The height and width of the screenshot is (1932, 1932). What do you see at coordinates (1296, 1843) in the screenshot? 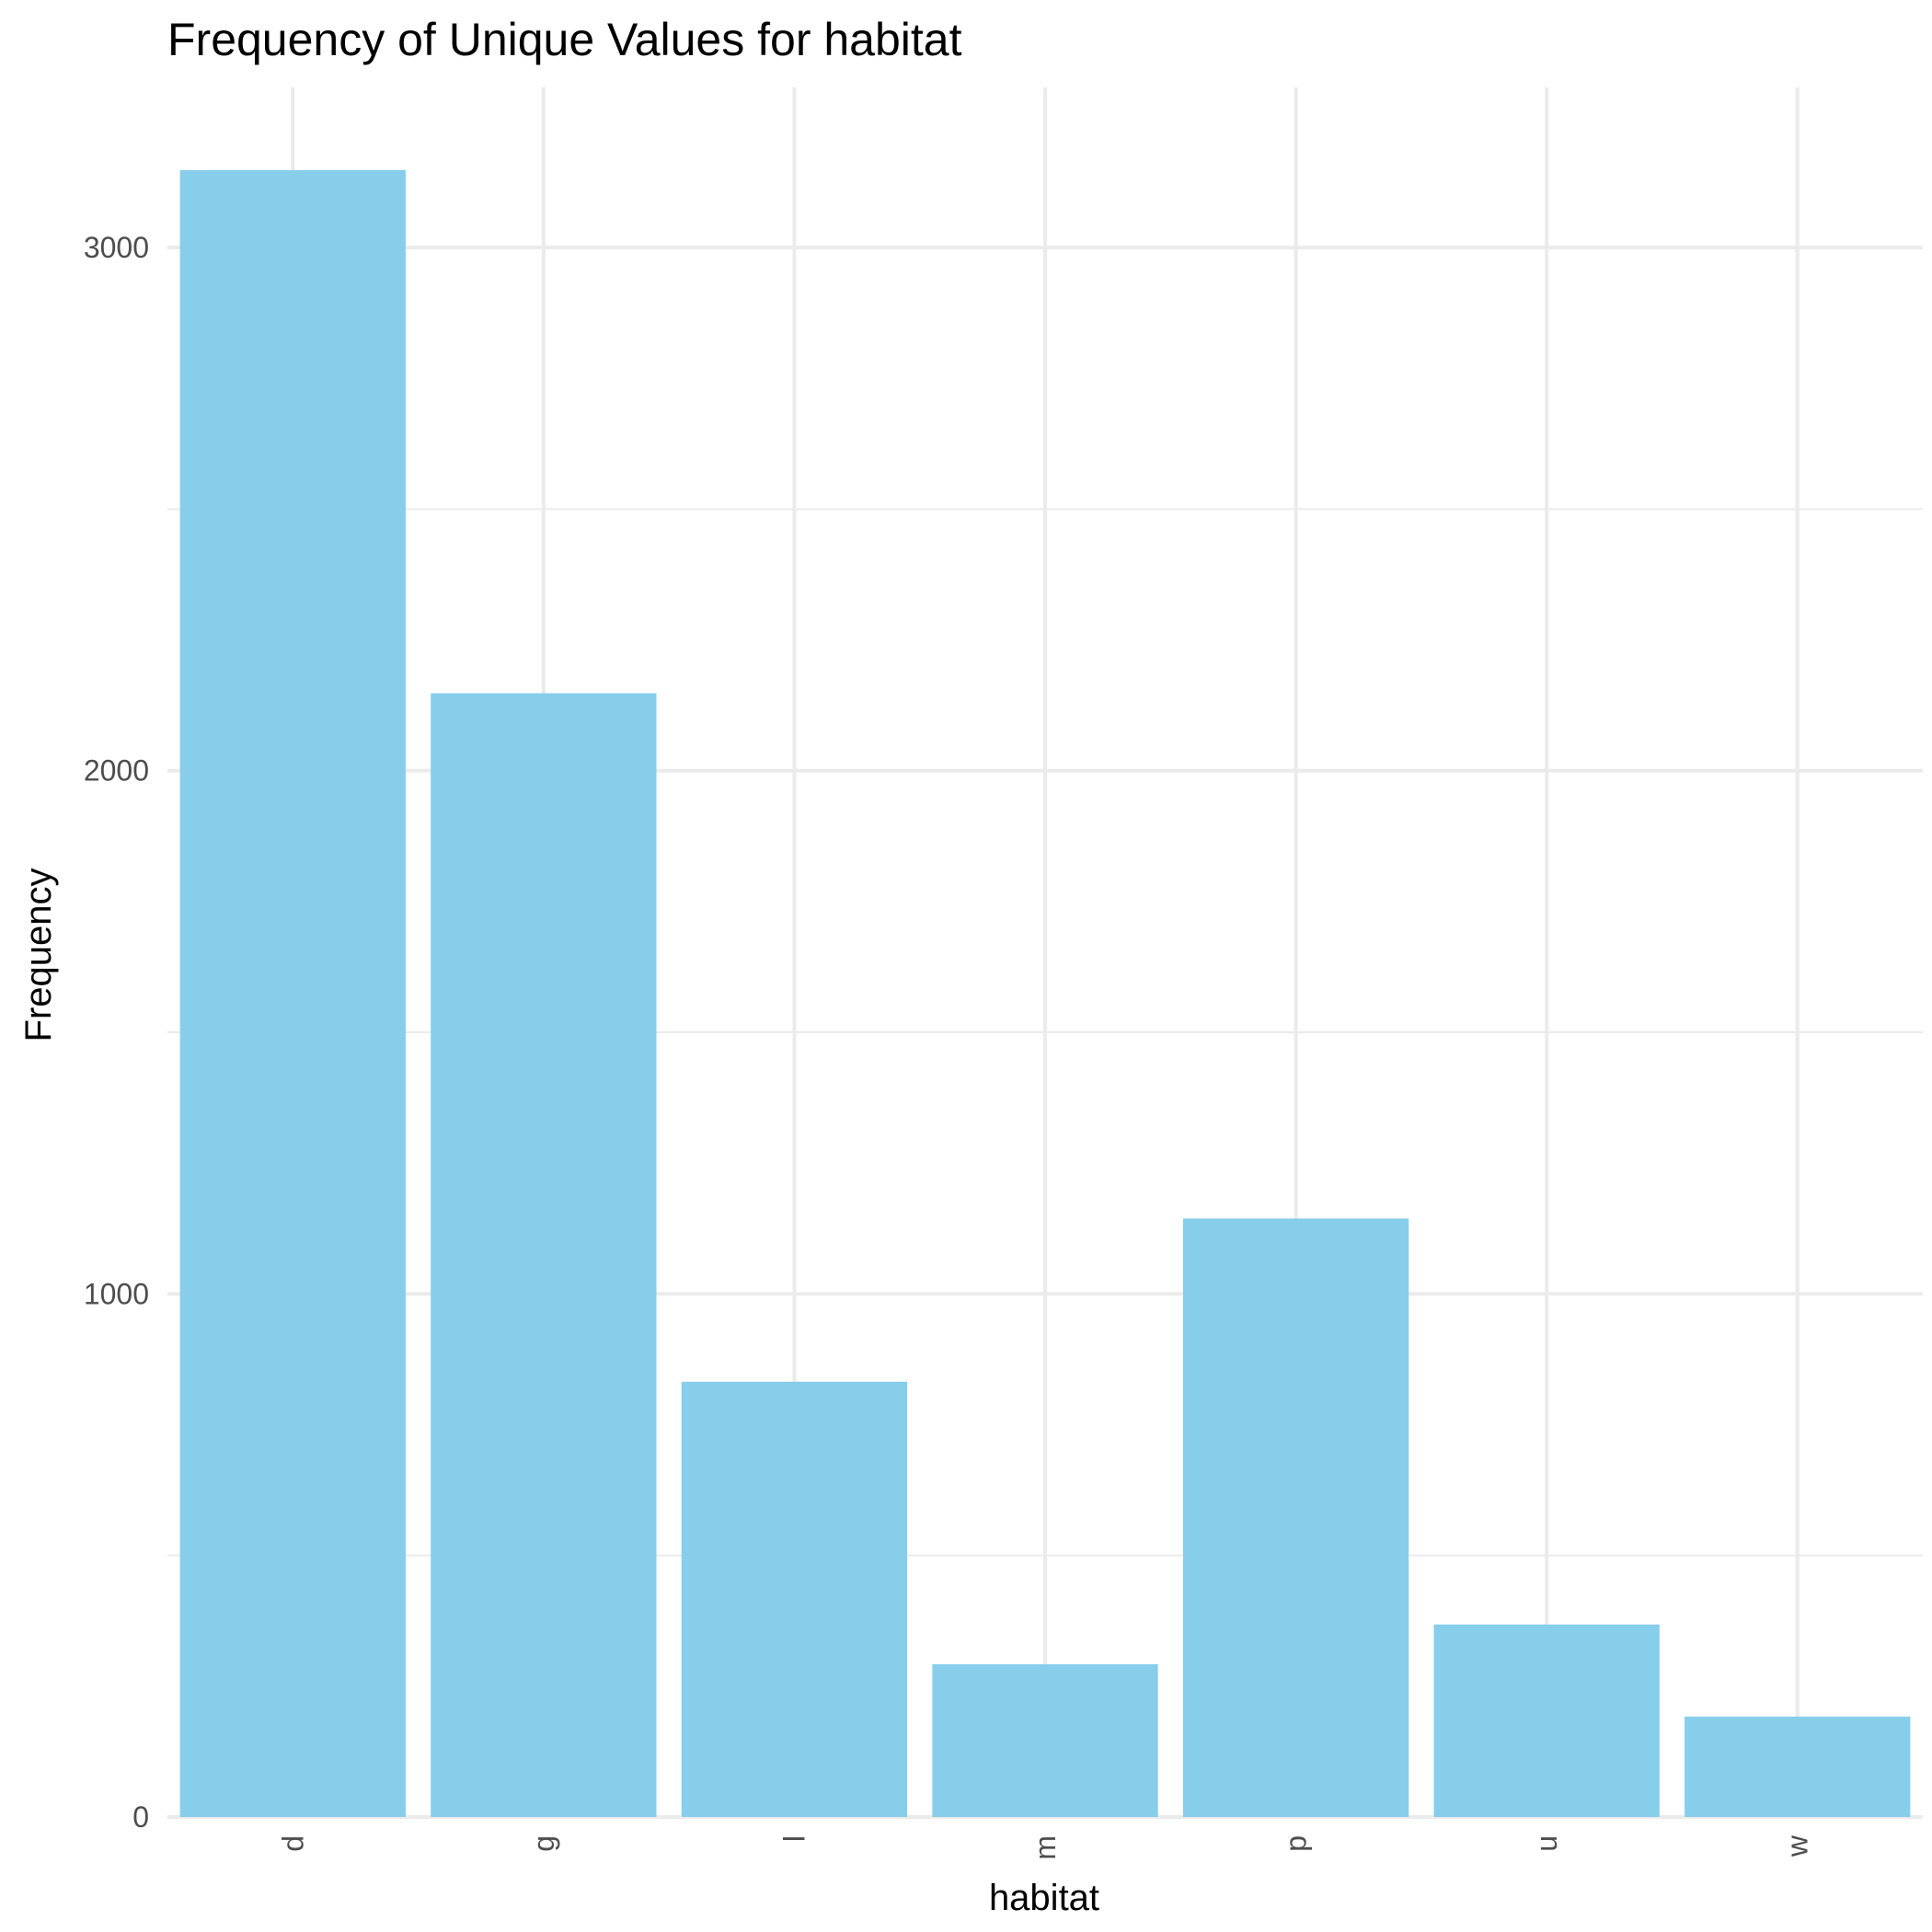
I see `x-tick-label-p: p` at bounding box center [1296, 1843].